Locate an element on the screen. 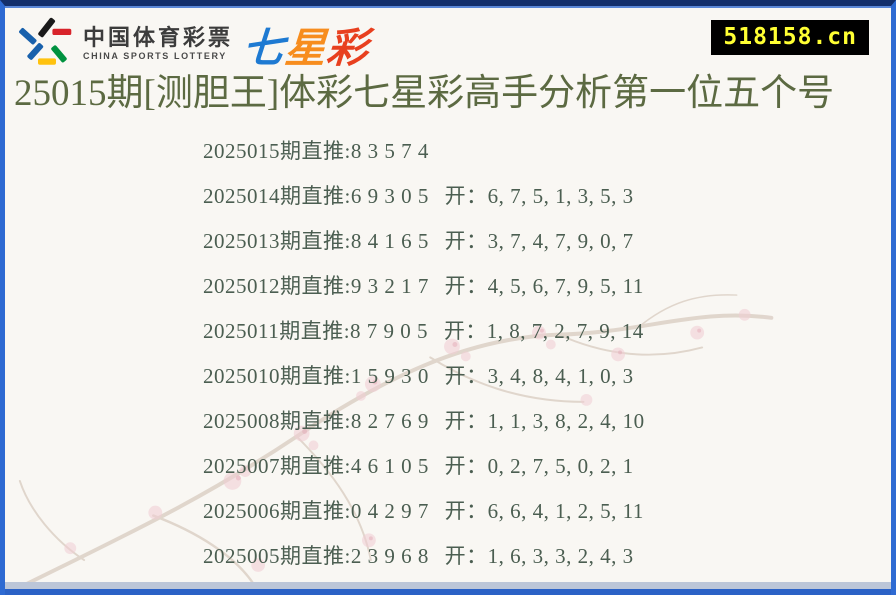 The height and width of the screenshot is (595, 896). row-open-numbers: 开：1, 1, 3, 8, 2, 4, 10 is located at coordinates (544, 421).